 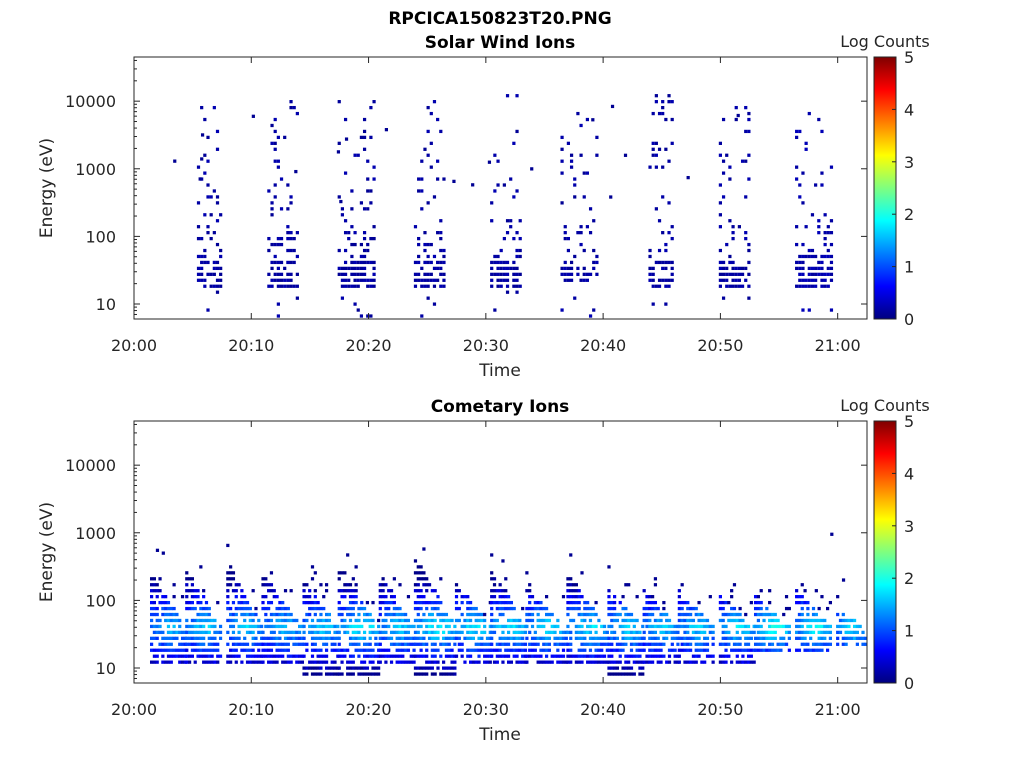 I want to click on colorbar-tick-label: 4, so click(x=909, y=109).